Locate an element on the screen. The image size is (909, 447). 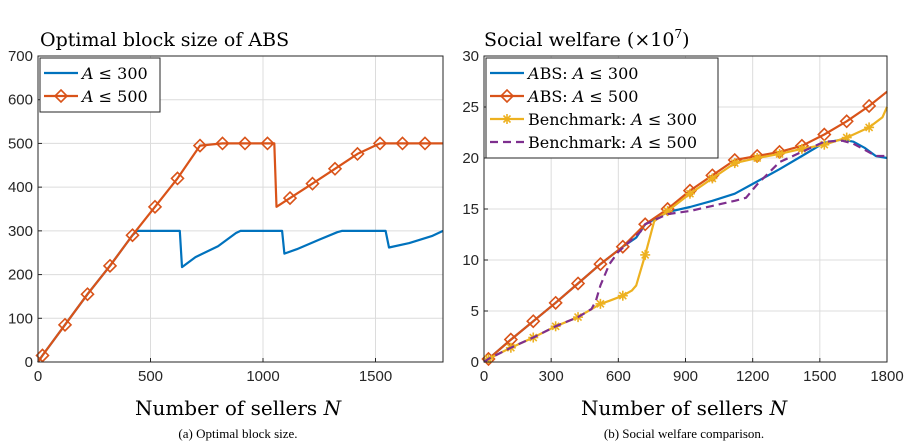
legend: A ≤ 300 A ≤ 500 is located at coordinates (100, 85).